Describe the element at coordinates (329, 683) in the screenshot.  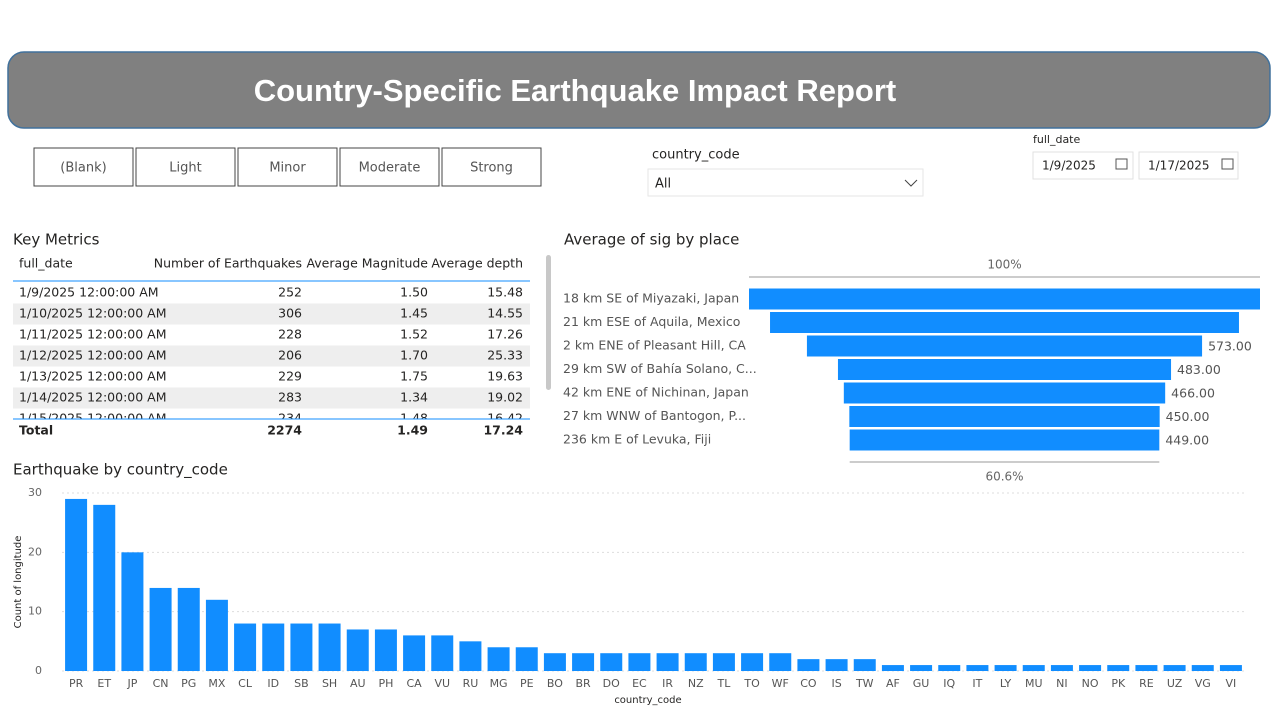
I see `x-tick-label: SH` at that location.